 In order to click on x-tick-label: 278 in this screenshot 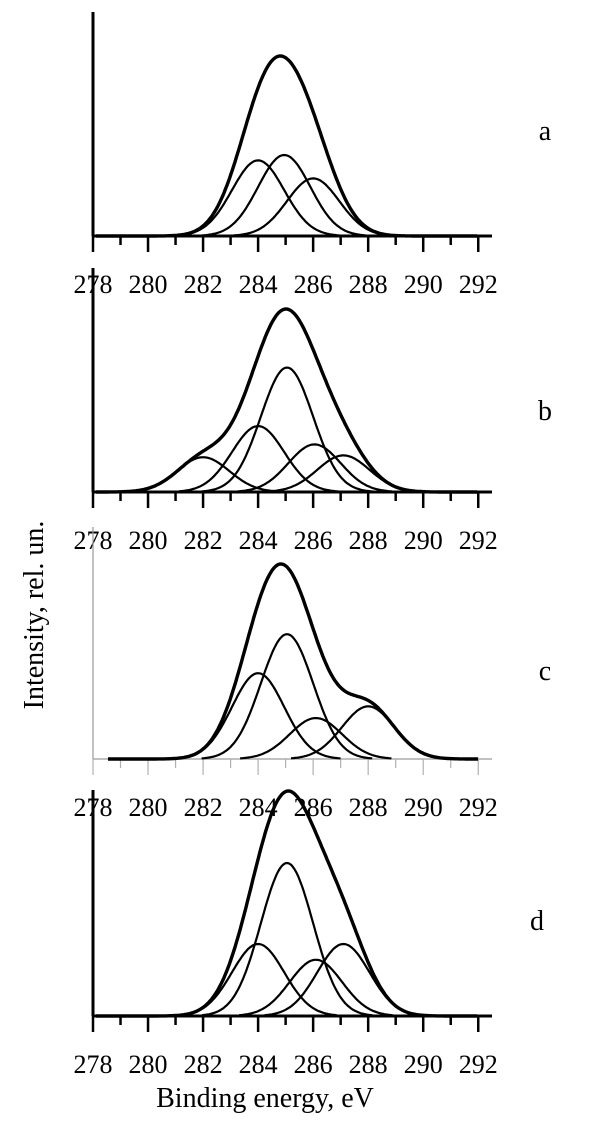, I will do `click(93, 1064)`.